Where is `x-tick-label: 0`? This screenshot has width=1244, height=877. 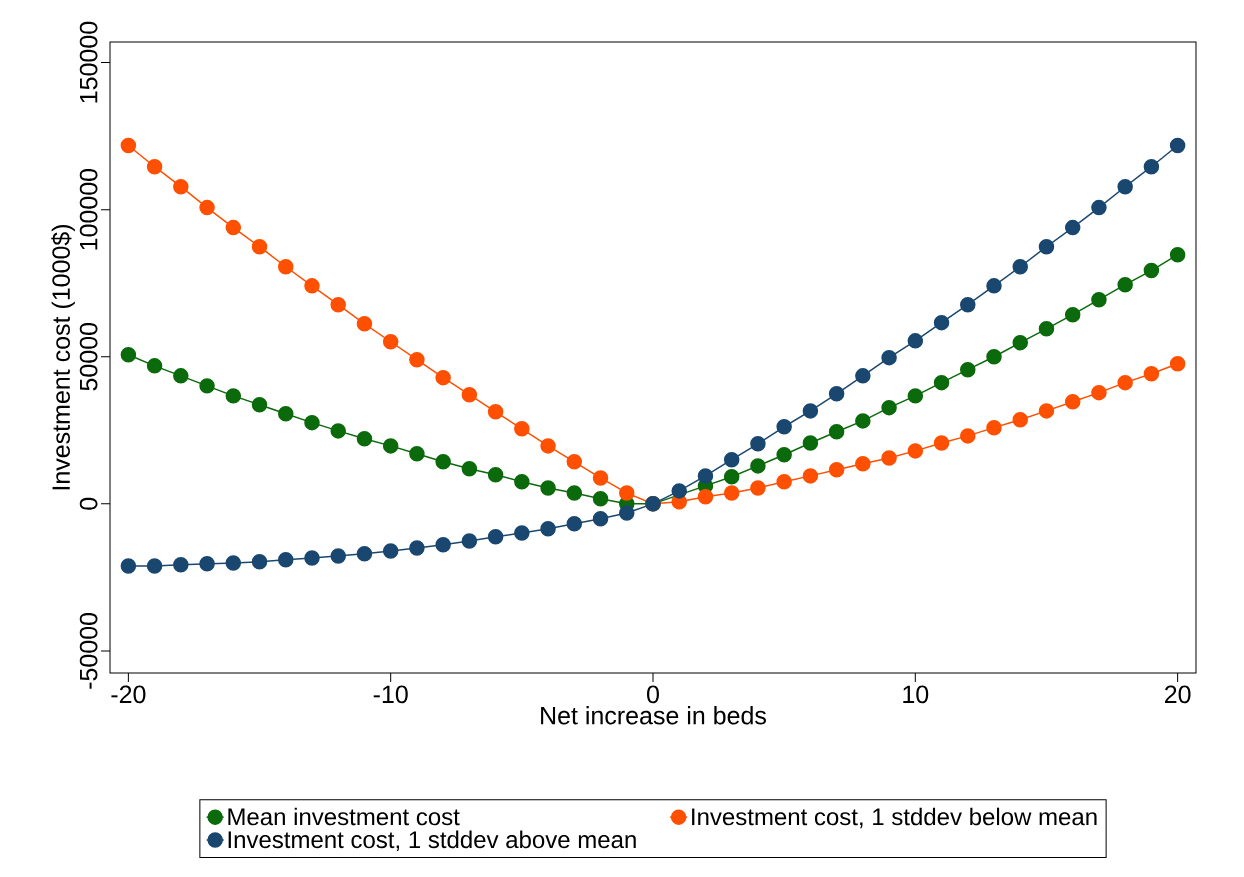
x-tick-label: 0 is located at coordinates (653, 694).